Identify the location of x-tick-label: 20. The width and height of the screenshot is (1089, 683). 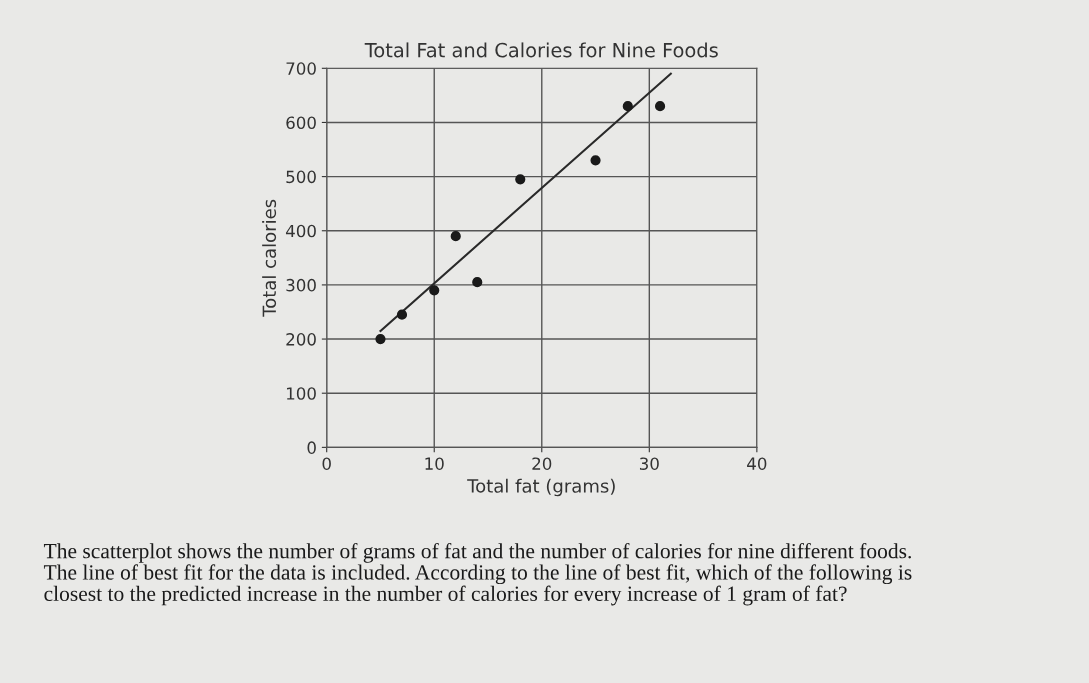
(542, 463).